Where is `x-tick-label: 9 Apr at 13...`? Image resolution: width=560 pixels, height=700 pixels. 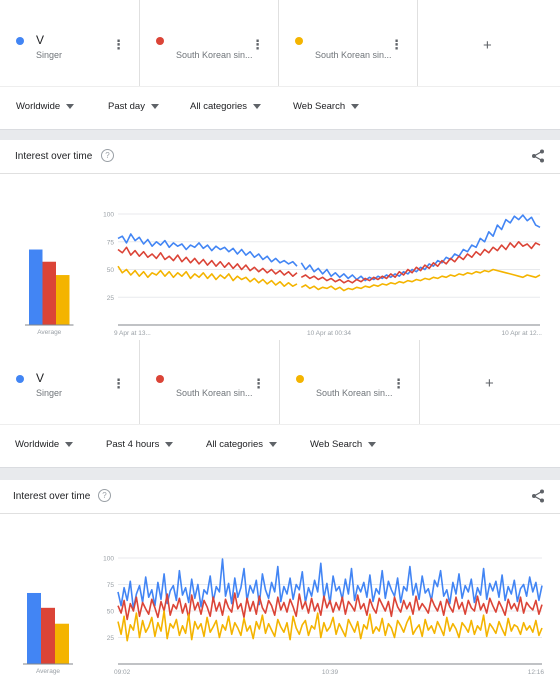 x-tick-label: 9 Apr at 13... is located at coordinates (132, 333).